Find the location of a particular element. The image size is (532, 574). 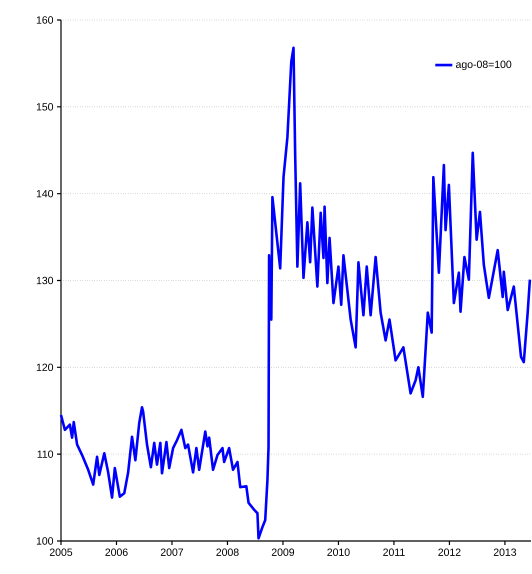

x-tick-label: 2008 is located at coordinates (227, 552).